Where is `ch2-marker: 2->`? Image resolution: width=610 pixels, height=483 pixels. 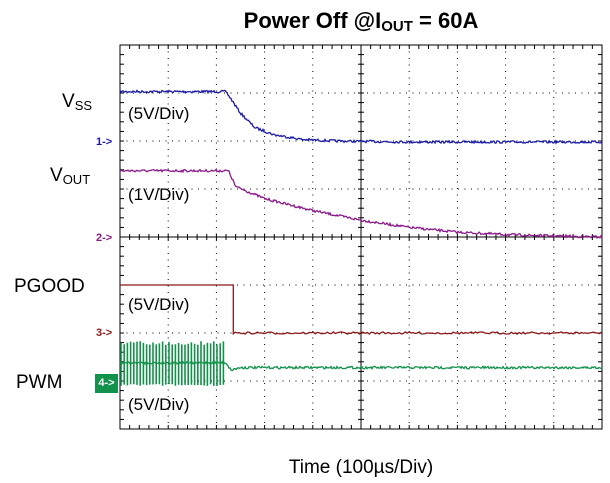 ch2-marker: 2-> is located at coordinates (104, 238).